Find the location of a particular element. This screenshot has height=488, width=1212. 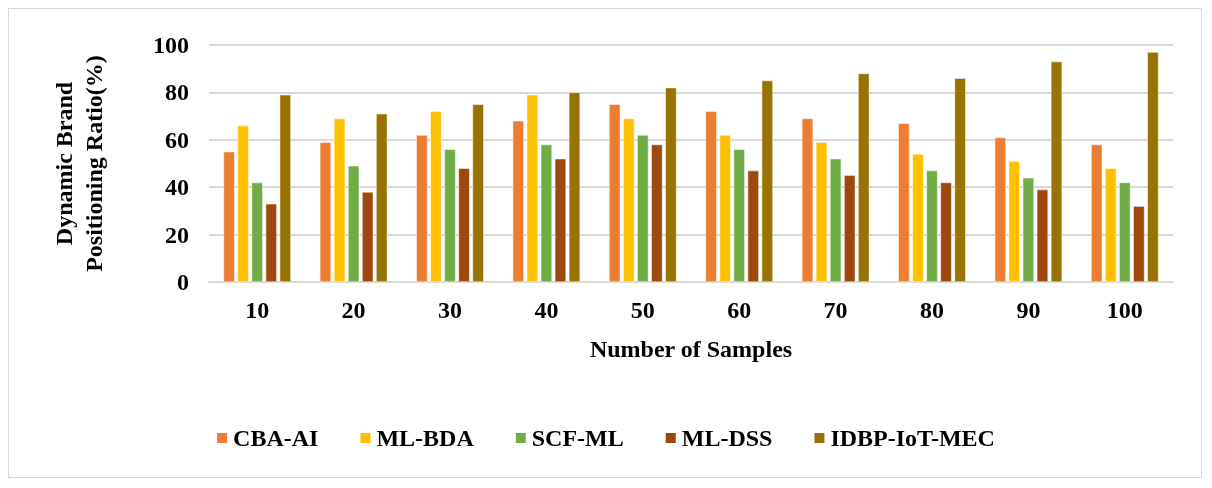

legend-label: ML-BDA is located at coordinates (425, 438).